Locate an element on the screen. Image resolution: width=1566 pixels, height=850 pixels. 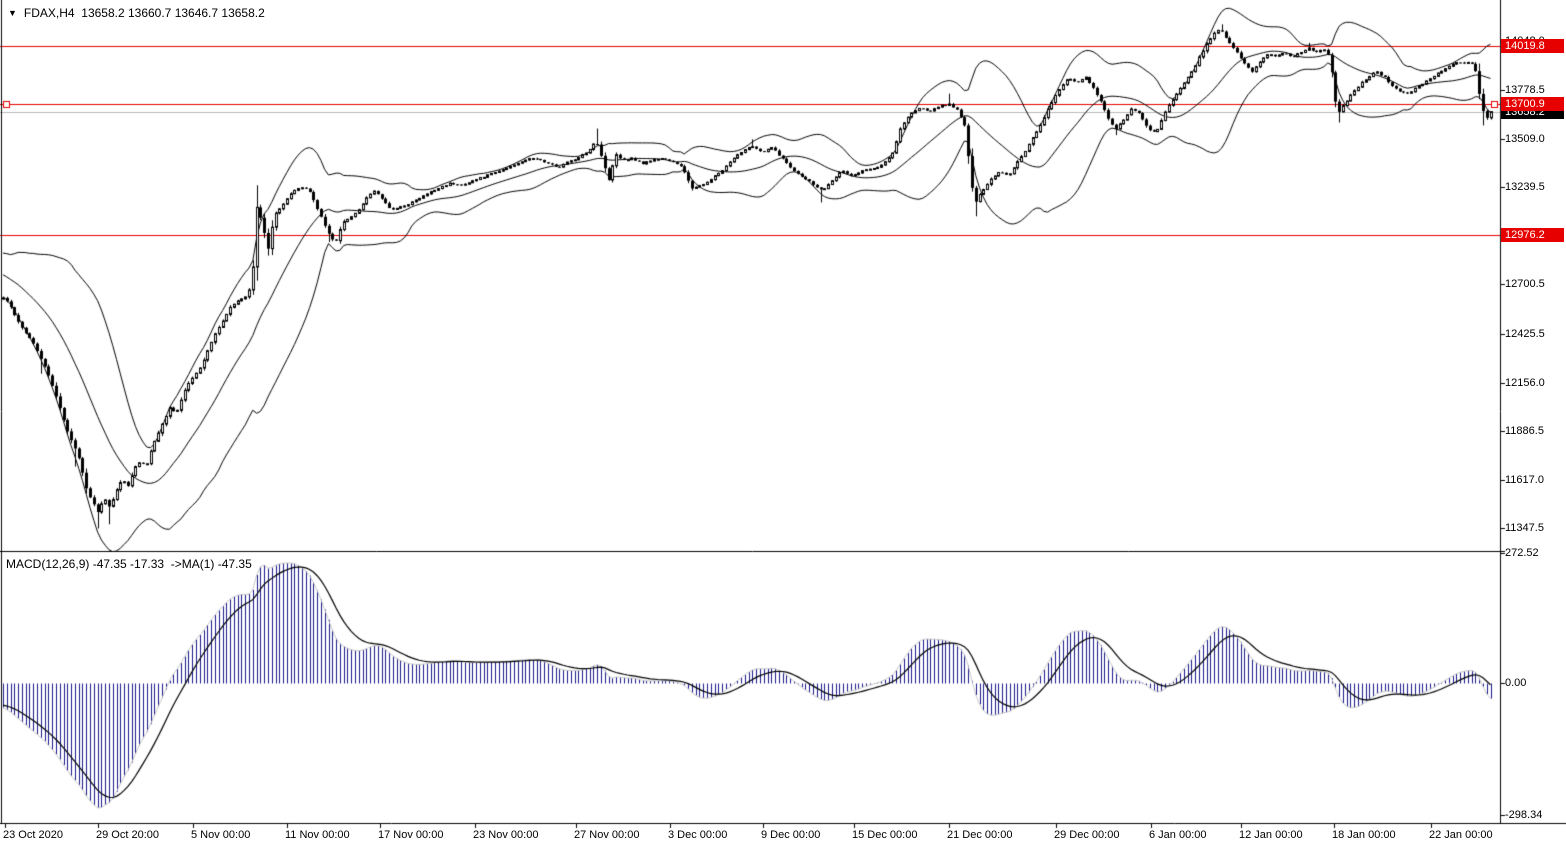
collapse-chart-icon: ▼ is located at coordinates (12, 13).